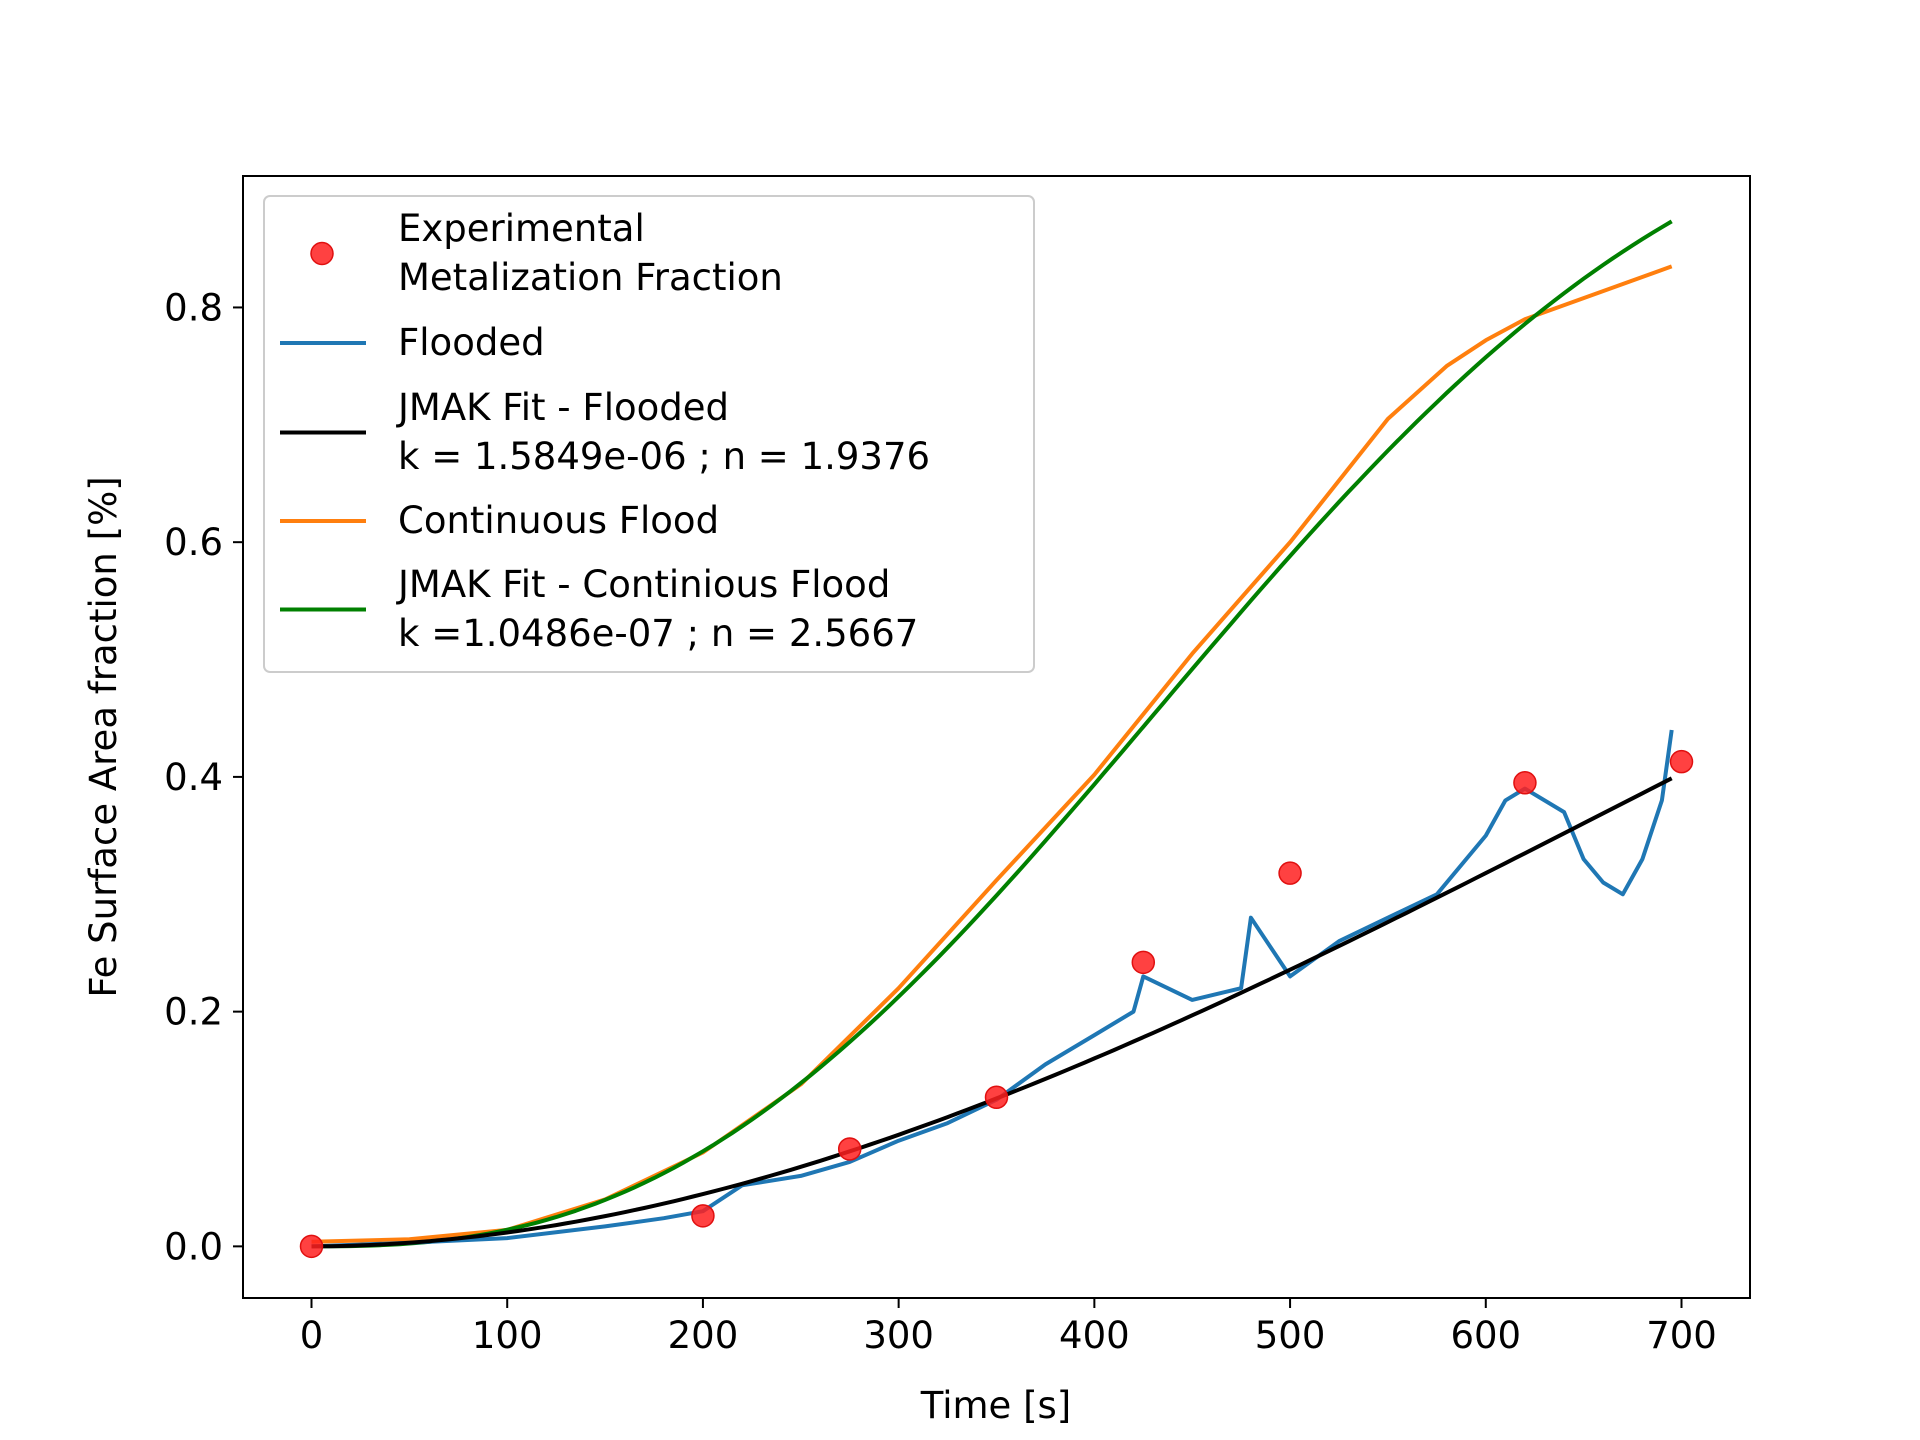 The width and height of the screenshot is (1920, 1440). I want to click on legend-label: Experimental, so click(521, 228).